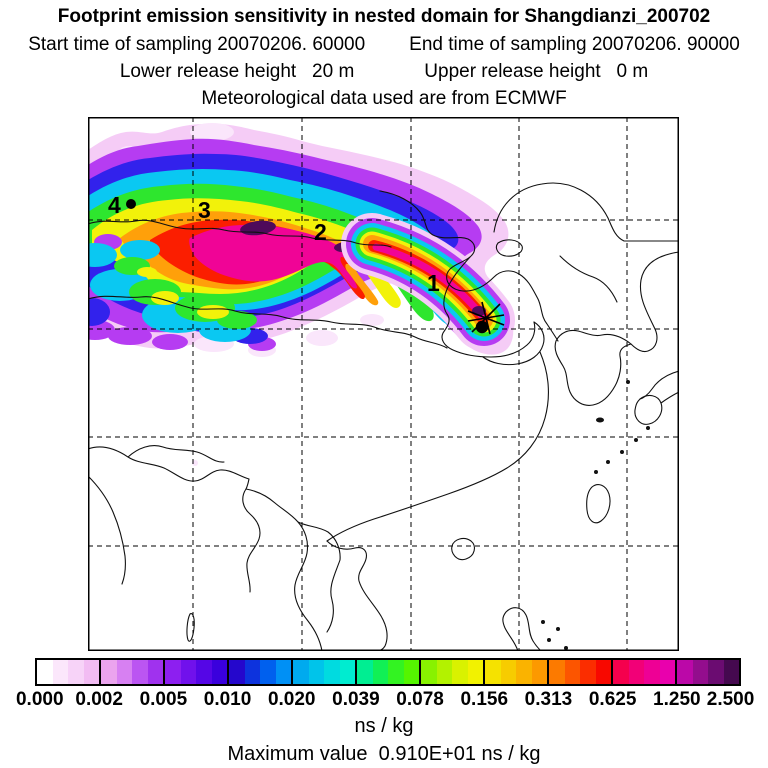 The height and width of the screenshot is (768, 768). I want to click on islets, so click(595, 515).